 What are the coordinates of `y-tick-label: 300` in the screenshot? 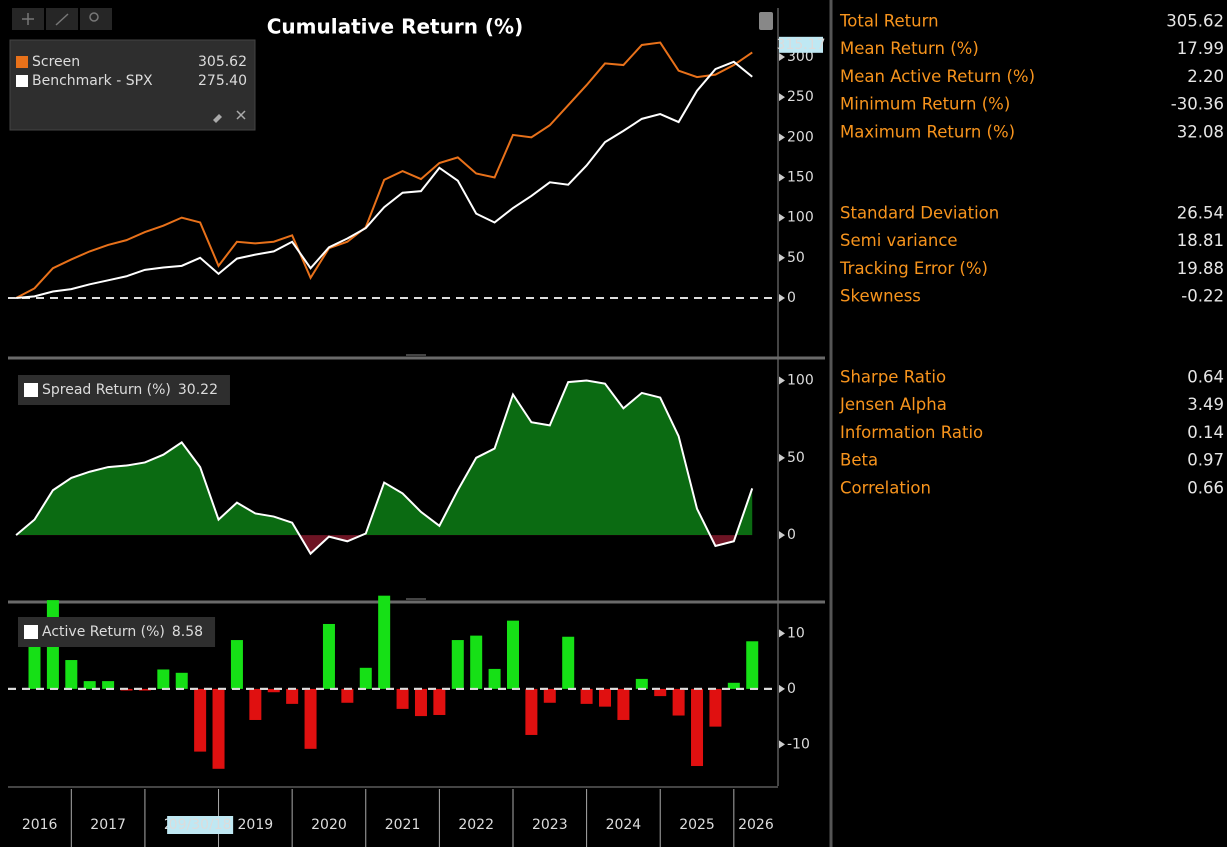 It's located at (800, 57).